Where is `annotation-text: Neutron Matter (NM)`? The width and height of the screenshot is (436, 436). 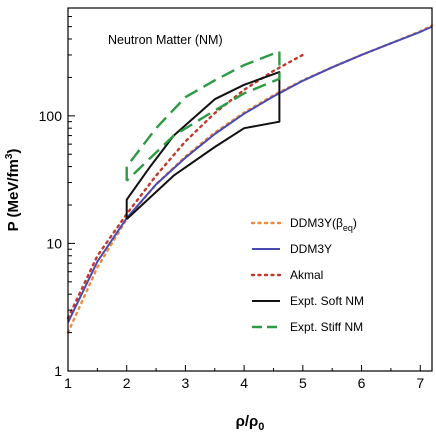
annotation-text: Neutron Matter (NM) is located at coordinates (165, 40).